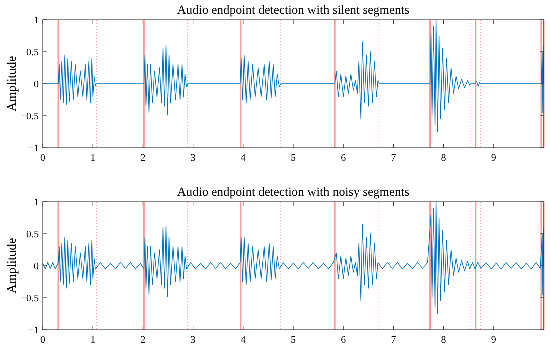 This screenshot has width=550, height=349. Describe the element at coordinates (293, 192) in the screenshot. I see `chart-title: Audio endpoint detection with noisy segments` at that location.